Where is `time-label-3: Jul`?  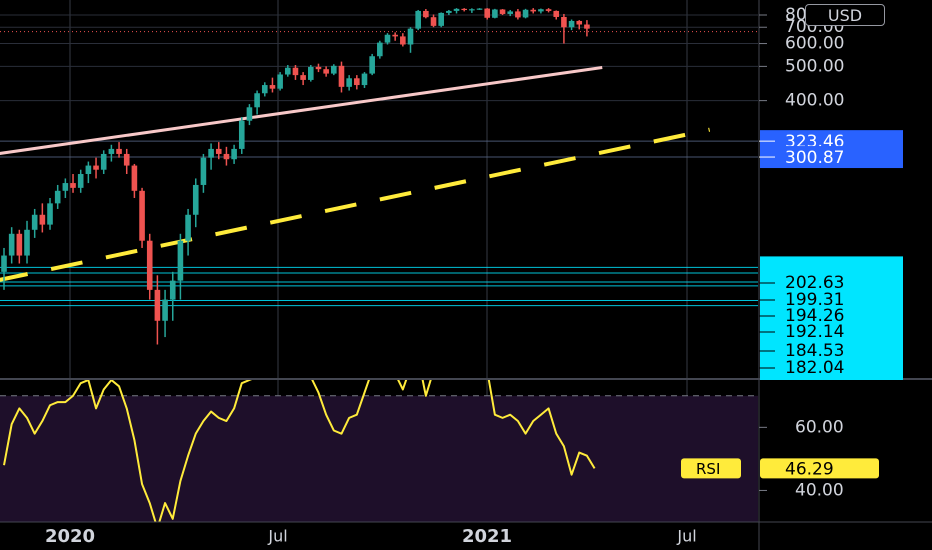
time-label-3: Jul is located at coordinates (686, 536).